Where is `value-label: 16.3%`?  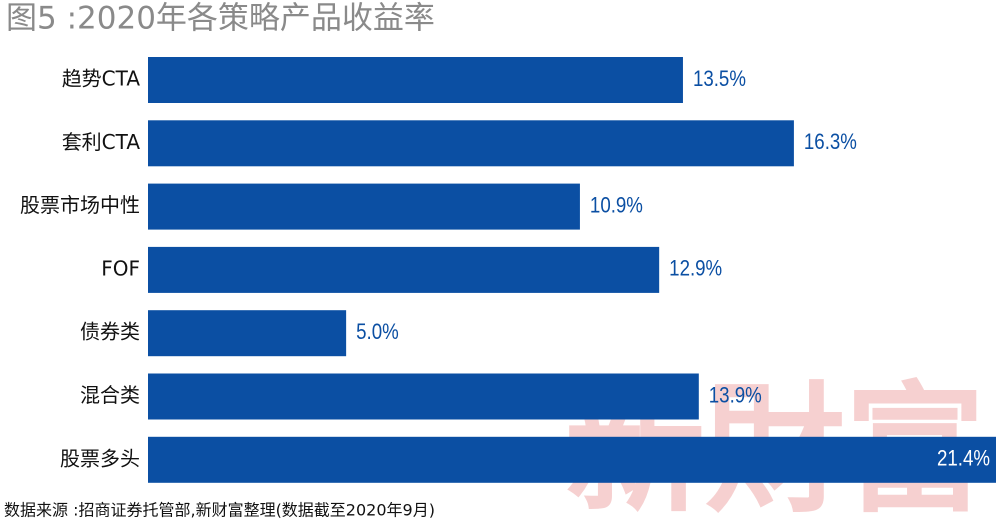 value-label: 16.3% is located at coordinates (830, 143).